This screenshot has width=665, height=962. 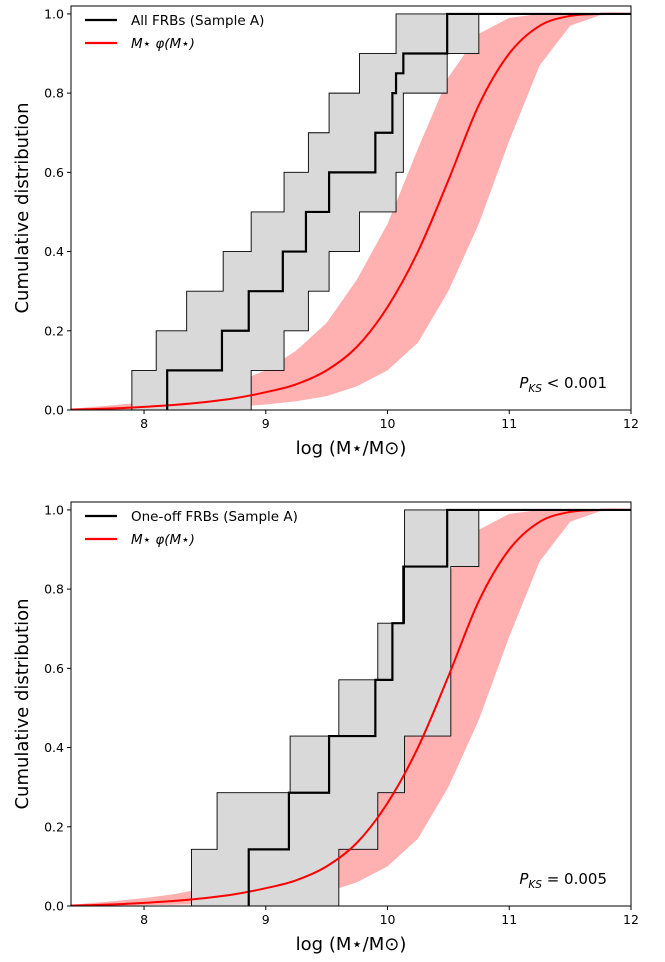 I want to click on ks-annotation: PKS = 0.005, so click(x=563, y=880).